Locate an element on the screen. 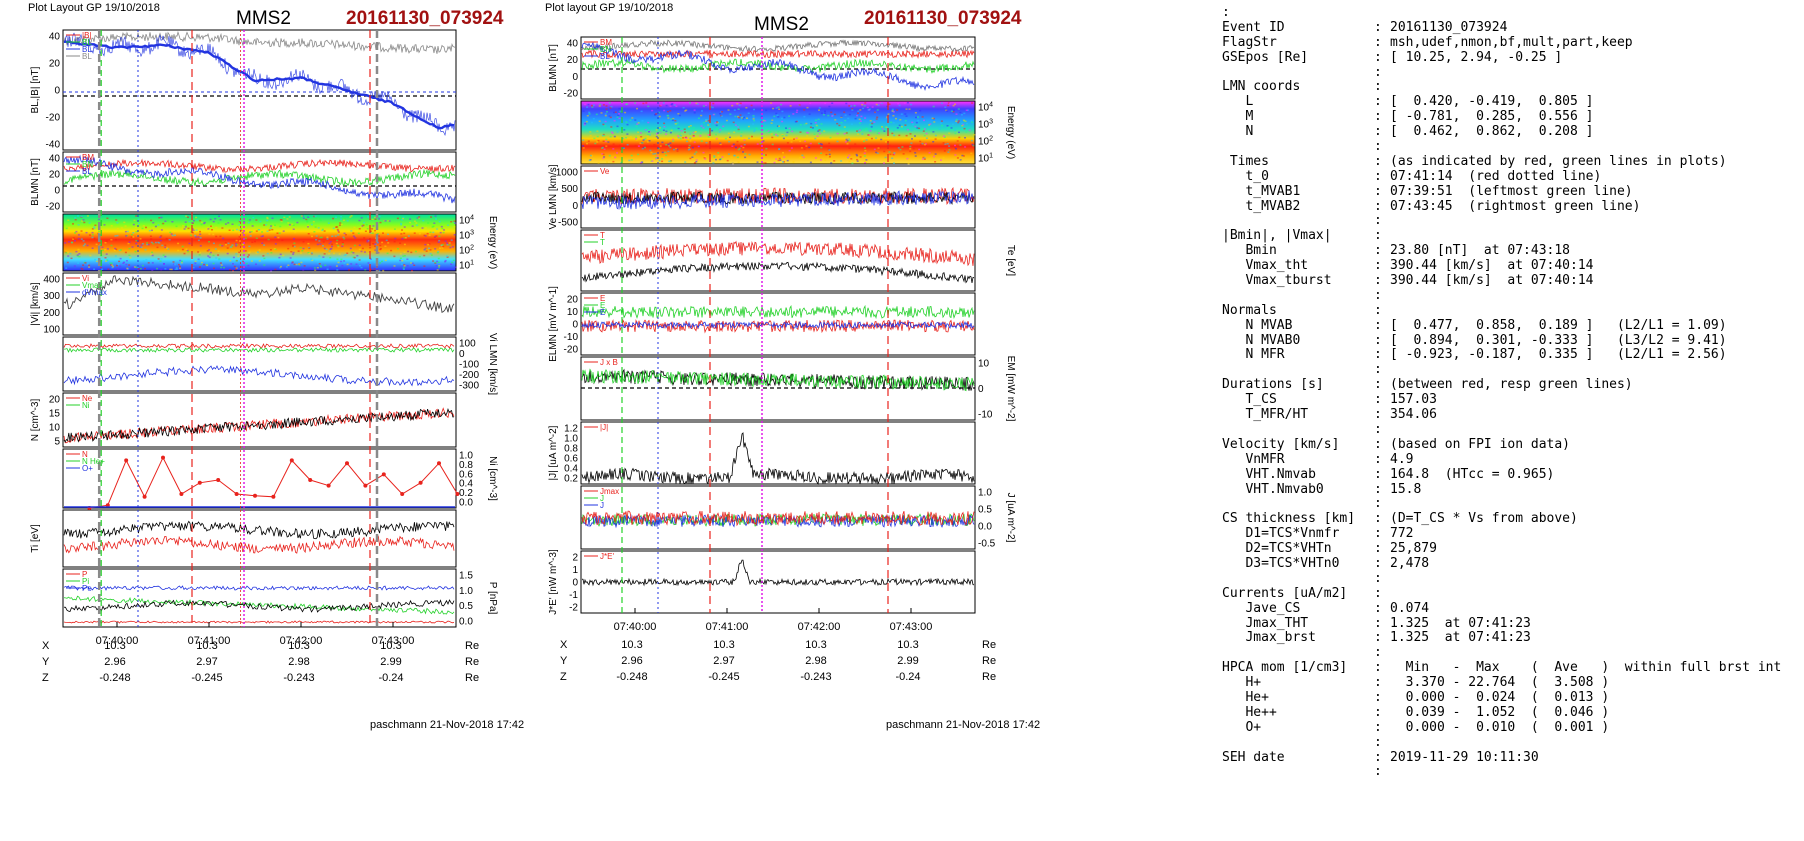  coord-value: -0.243 is located at coordinates (816, 677).